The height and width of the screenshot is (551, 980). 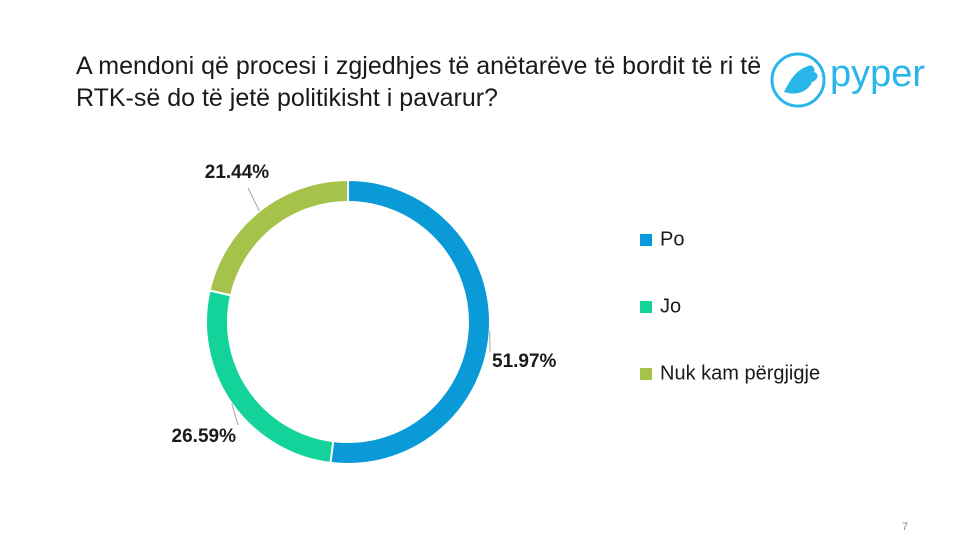 I want to click on data-label: 21.44%, so click(x=237, y=172).